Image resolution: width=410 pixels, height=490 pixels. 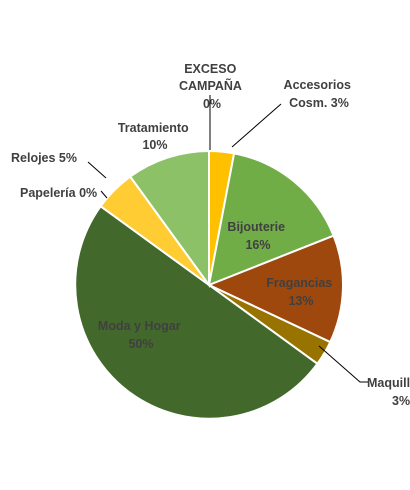 I want to click on pie-slice-fragancias, so click(x=275, y=289).